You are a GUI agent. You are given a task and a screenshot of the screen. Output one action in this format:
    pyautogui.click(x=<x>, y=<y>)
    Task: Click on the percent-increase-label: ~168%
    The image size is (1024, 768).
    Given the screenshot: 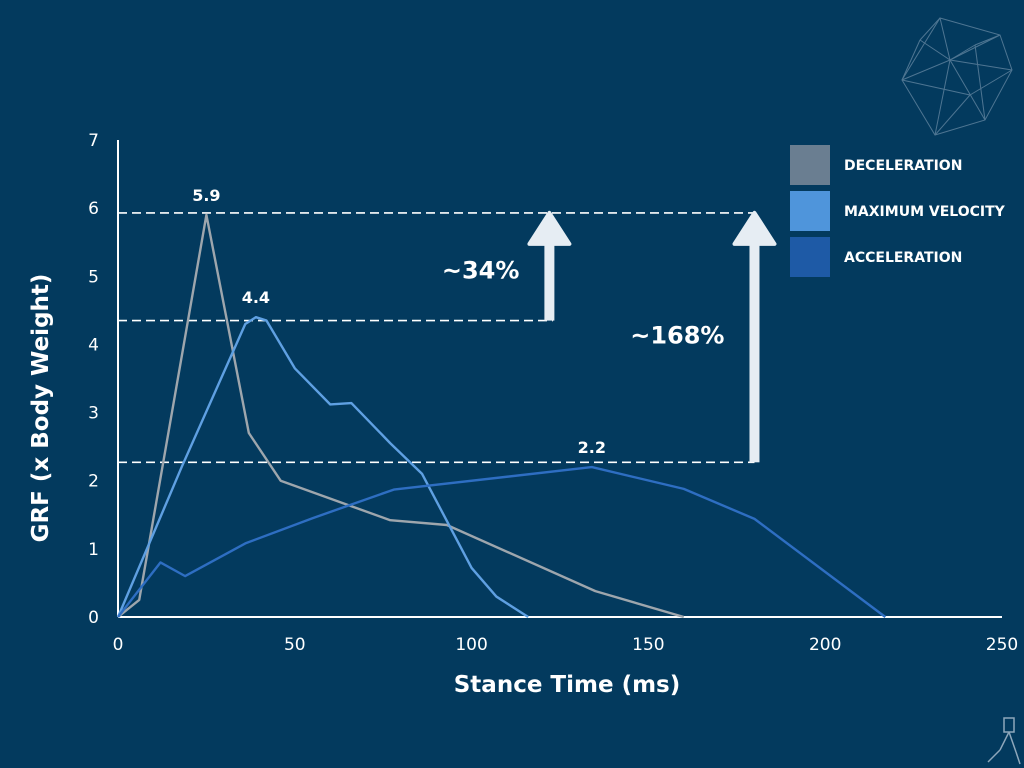 What is the action you would take?
    pyautogui.click(x=677, y=336)
    